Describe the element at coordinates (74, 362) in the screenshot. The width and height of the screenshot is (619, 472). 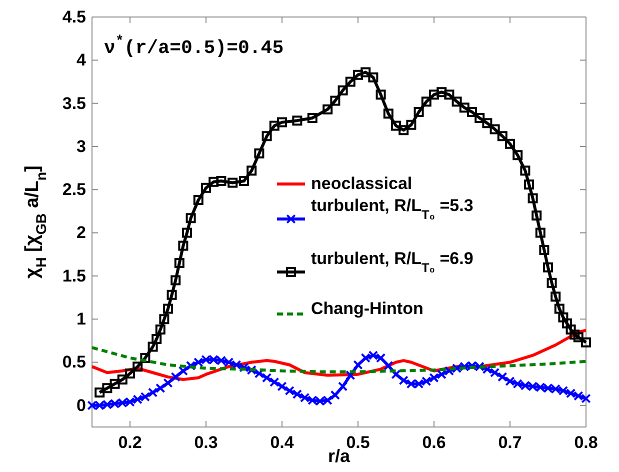
I see `y-tick-label: 0.5` at that location.